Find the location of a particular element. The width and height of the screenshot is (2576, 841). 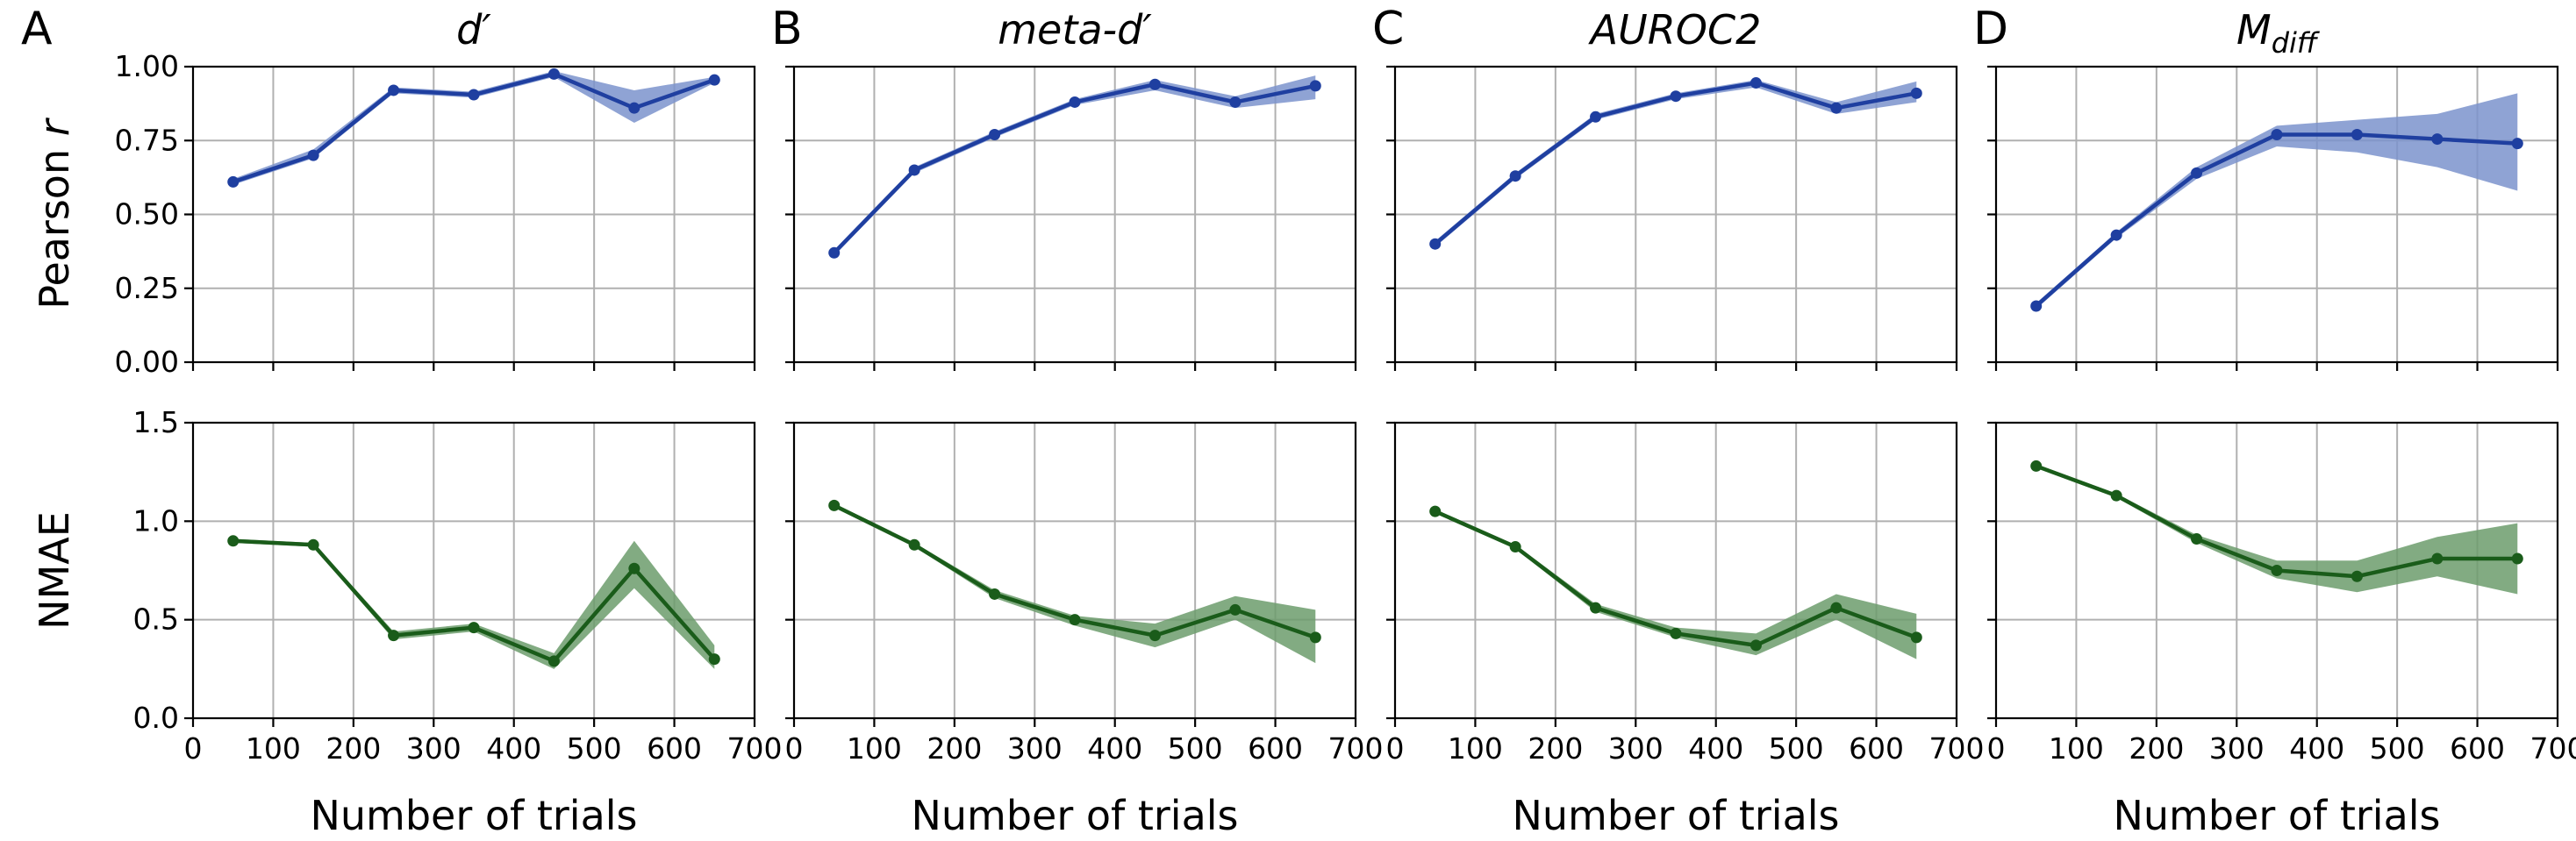

x-axis-label-A: Number of trials is located at coordinates (473, 815).